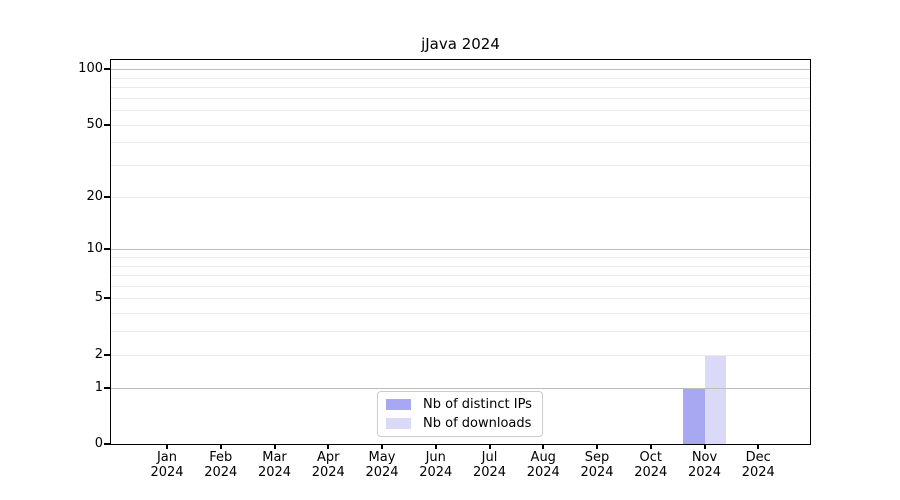  What do you see at coordinates (167, 465) in the screenshot?
I see `x-tick-label: Jan 2024` at bounding box center [167, 465].